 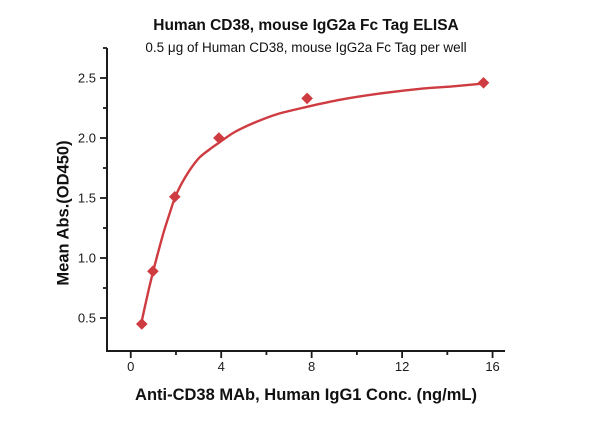 What do you see at coordinates (311, 366) in the screenshot?
I see `x-tick-label: 8` at bounding box center [311, 366].